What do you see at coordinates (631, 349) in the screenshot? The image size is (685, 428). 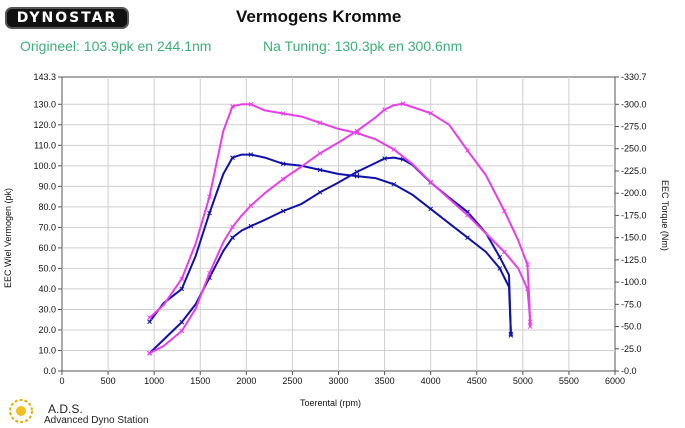 I see `y-right-tick-label: -25.0` at bounding box center [631, 349].